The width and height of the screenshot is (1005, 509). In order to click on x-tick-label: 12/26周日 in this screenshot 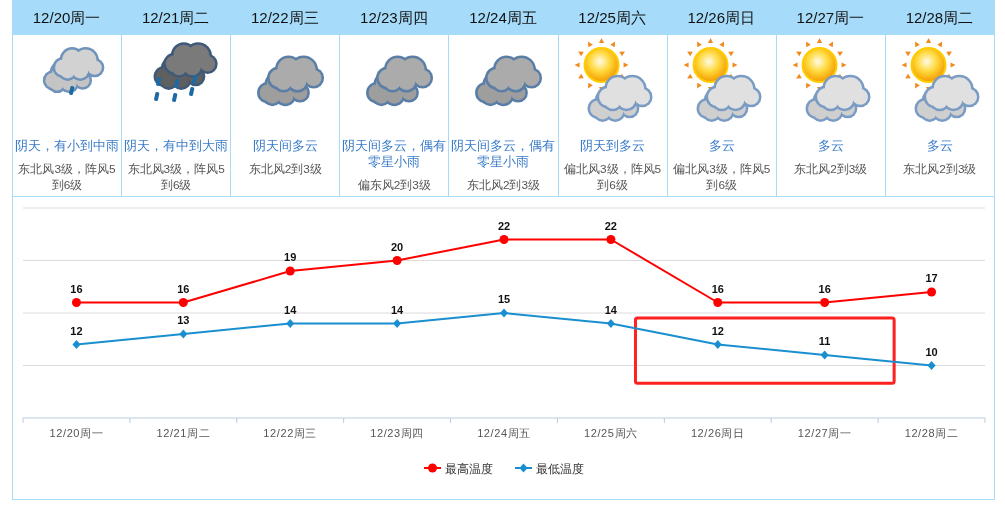, I will do `click(717, 433)`.